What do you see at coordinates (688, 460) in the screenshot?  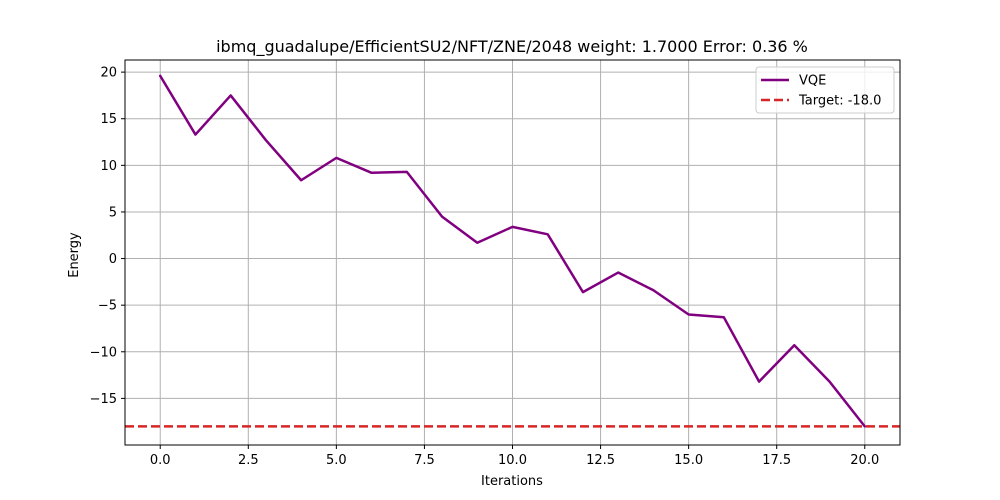 I see `x-tick-label: 15.0` at bounding box center [688, 460].